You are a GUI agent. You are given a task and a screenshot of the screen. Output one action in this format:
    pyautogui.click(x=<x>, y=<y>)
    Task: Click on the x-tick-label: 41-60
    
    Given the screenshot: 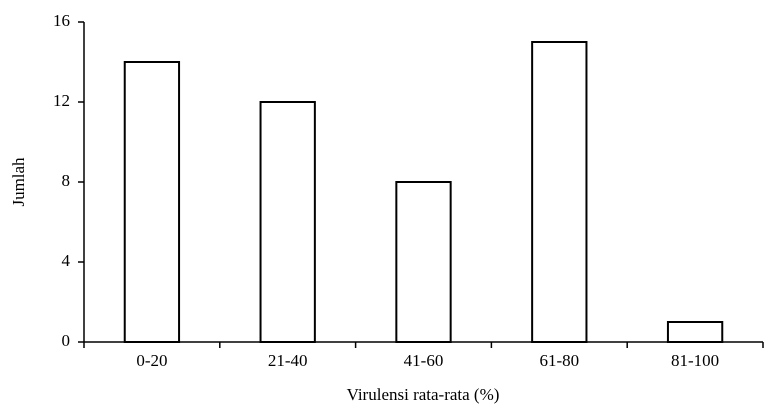 What is the action you would take?
    pyautogui.click(x=424, y=360)
    